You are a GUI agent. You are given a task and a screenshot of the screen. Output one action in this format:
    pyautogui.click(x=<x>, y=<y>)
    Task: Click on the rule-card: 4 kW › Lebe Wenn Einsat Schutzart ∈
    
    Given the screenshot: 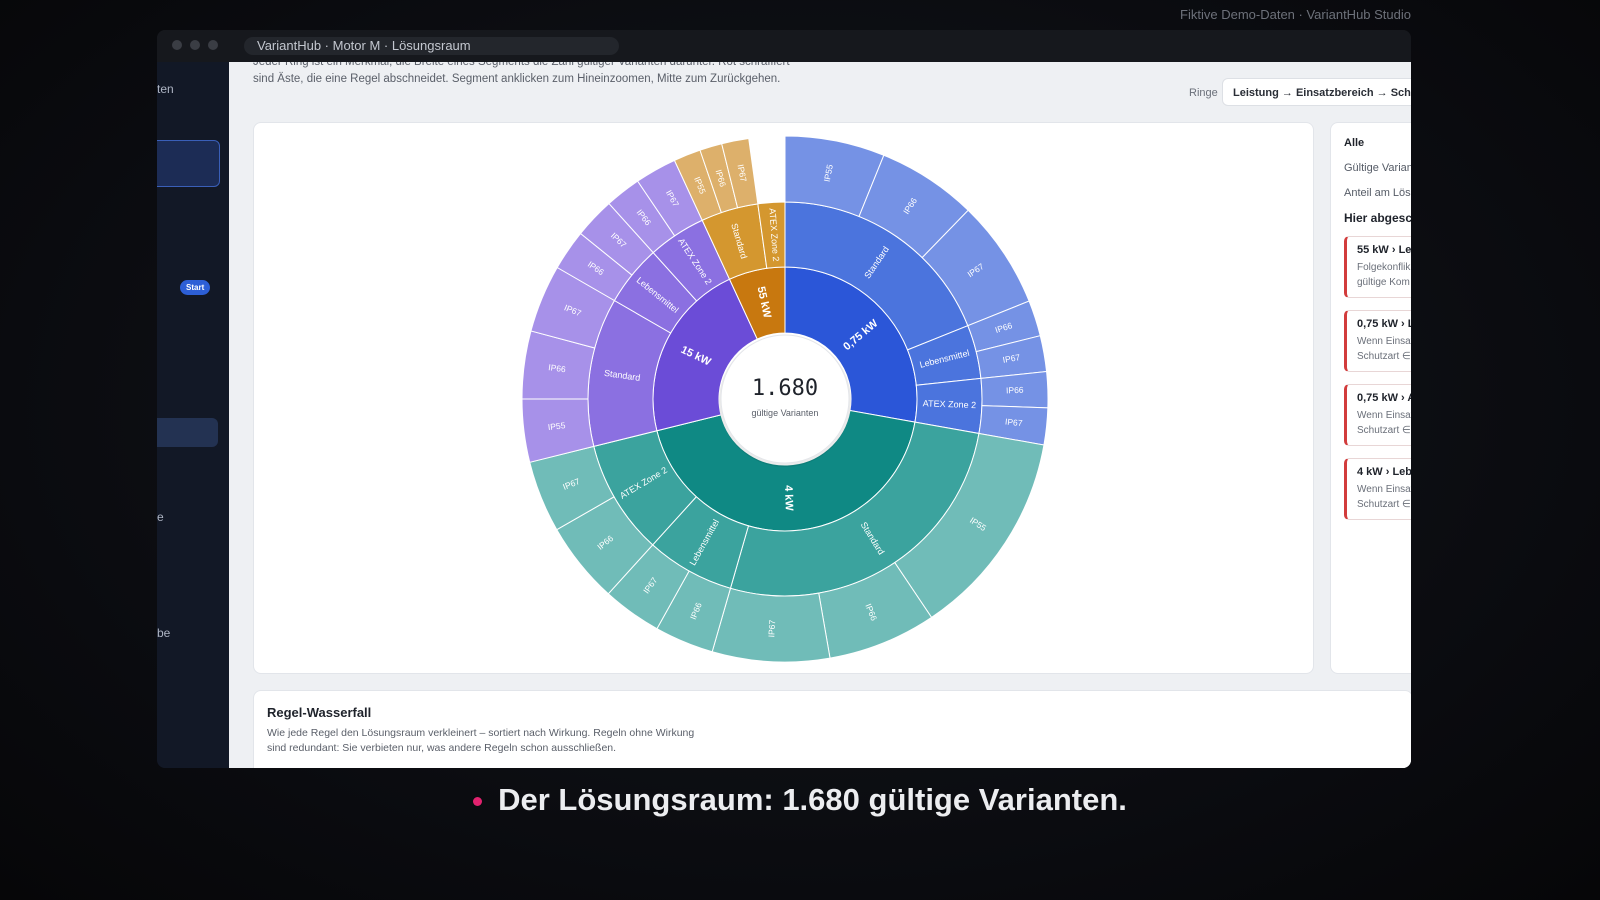 What is the action you would take?
    pyautogui.click(x=1377, y=489)
    